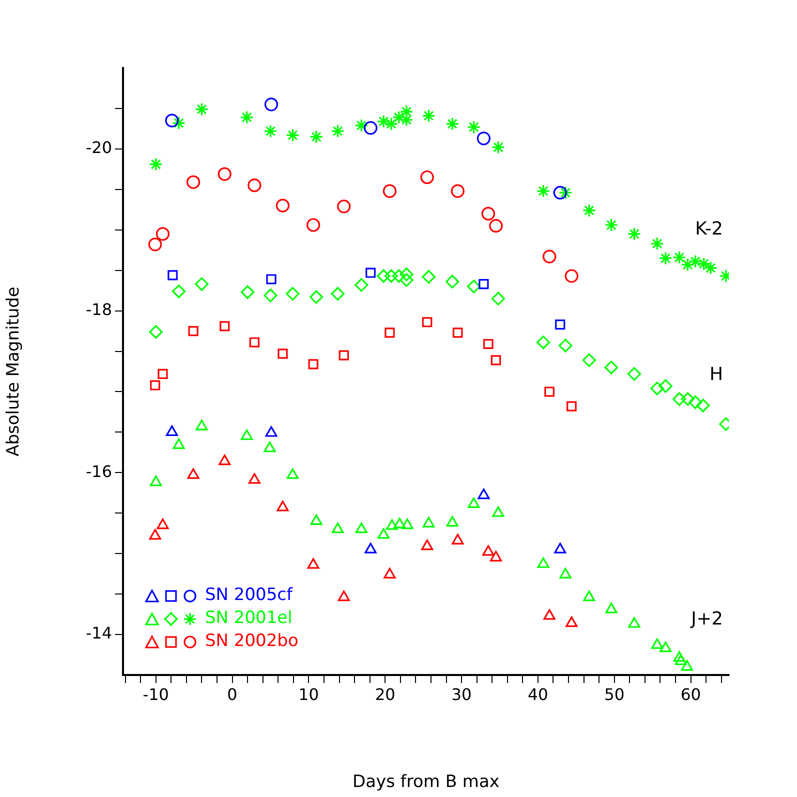  I want to click on x-tick-label: 40, so click(538, 694).